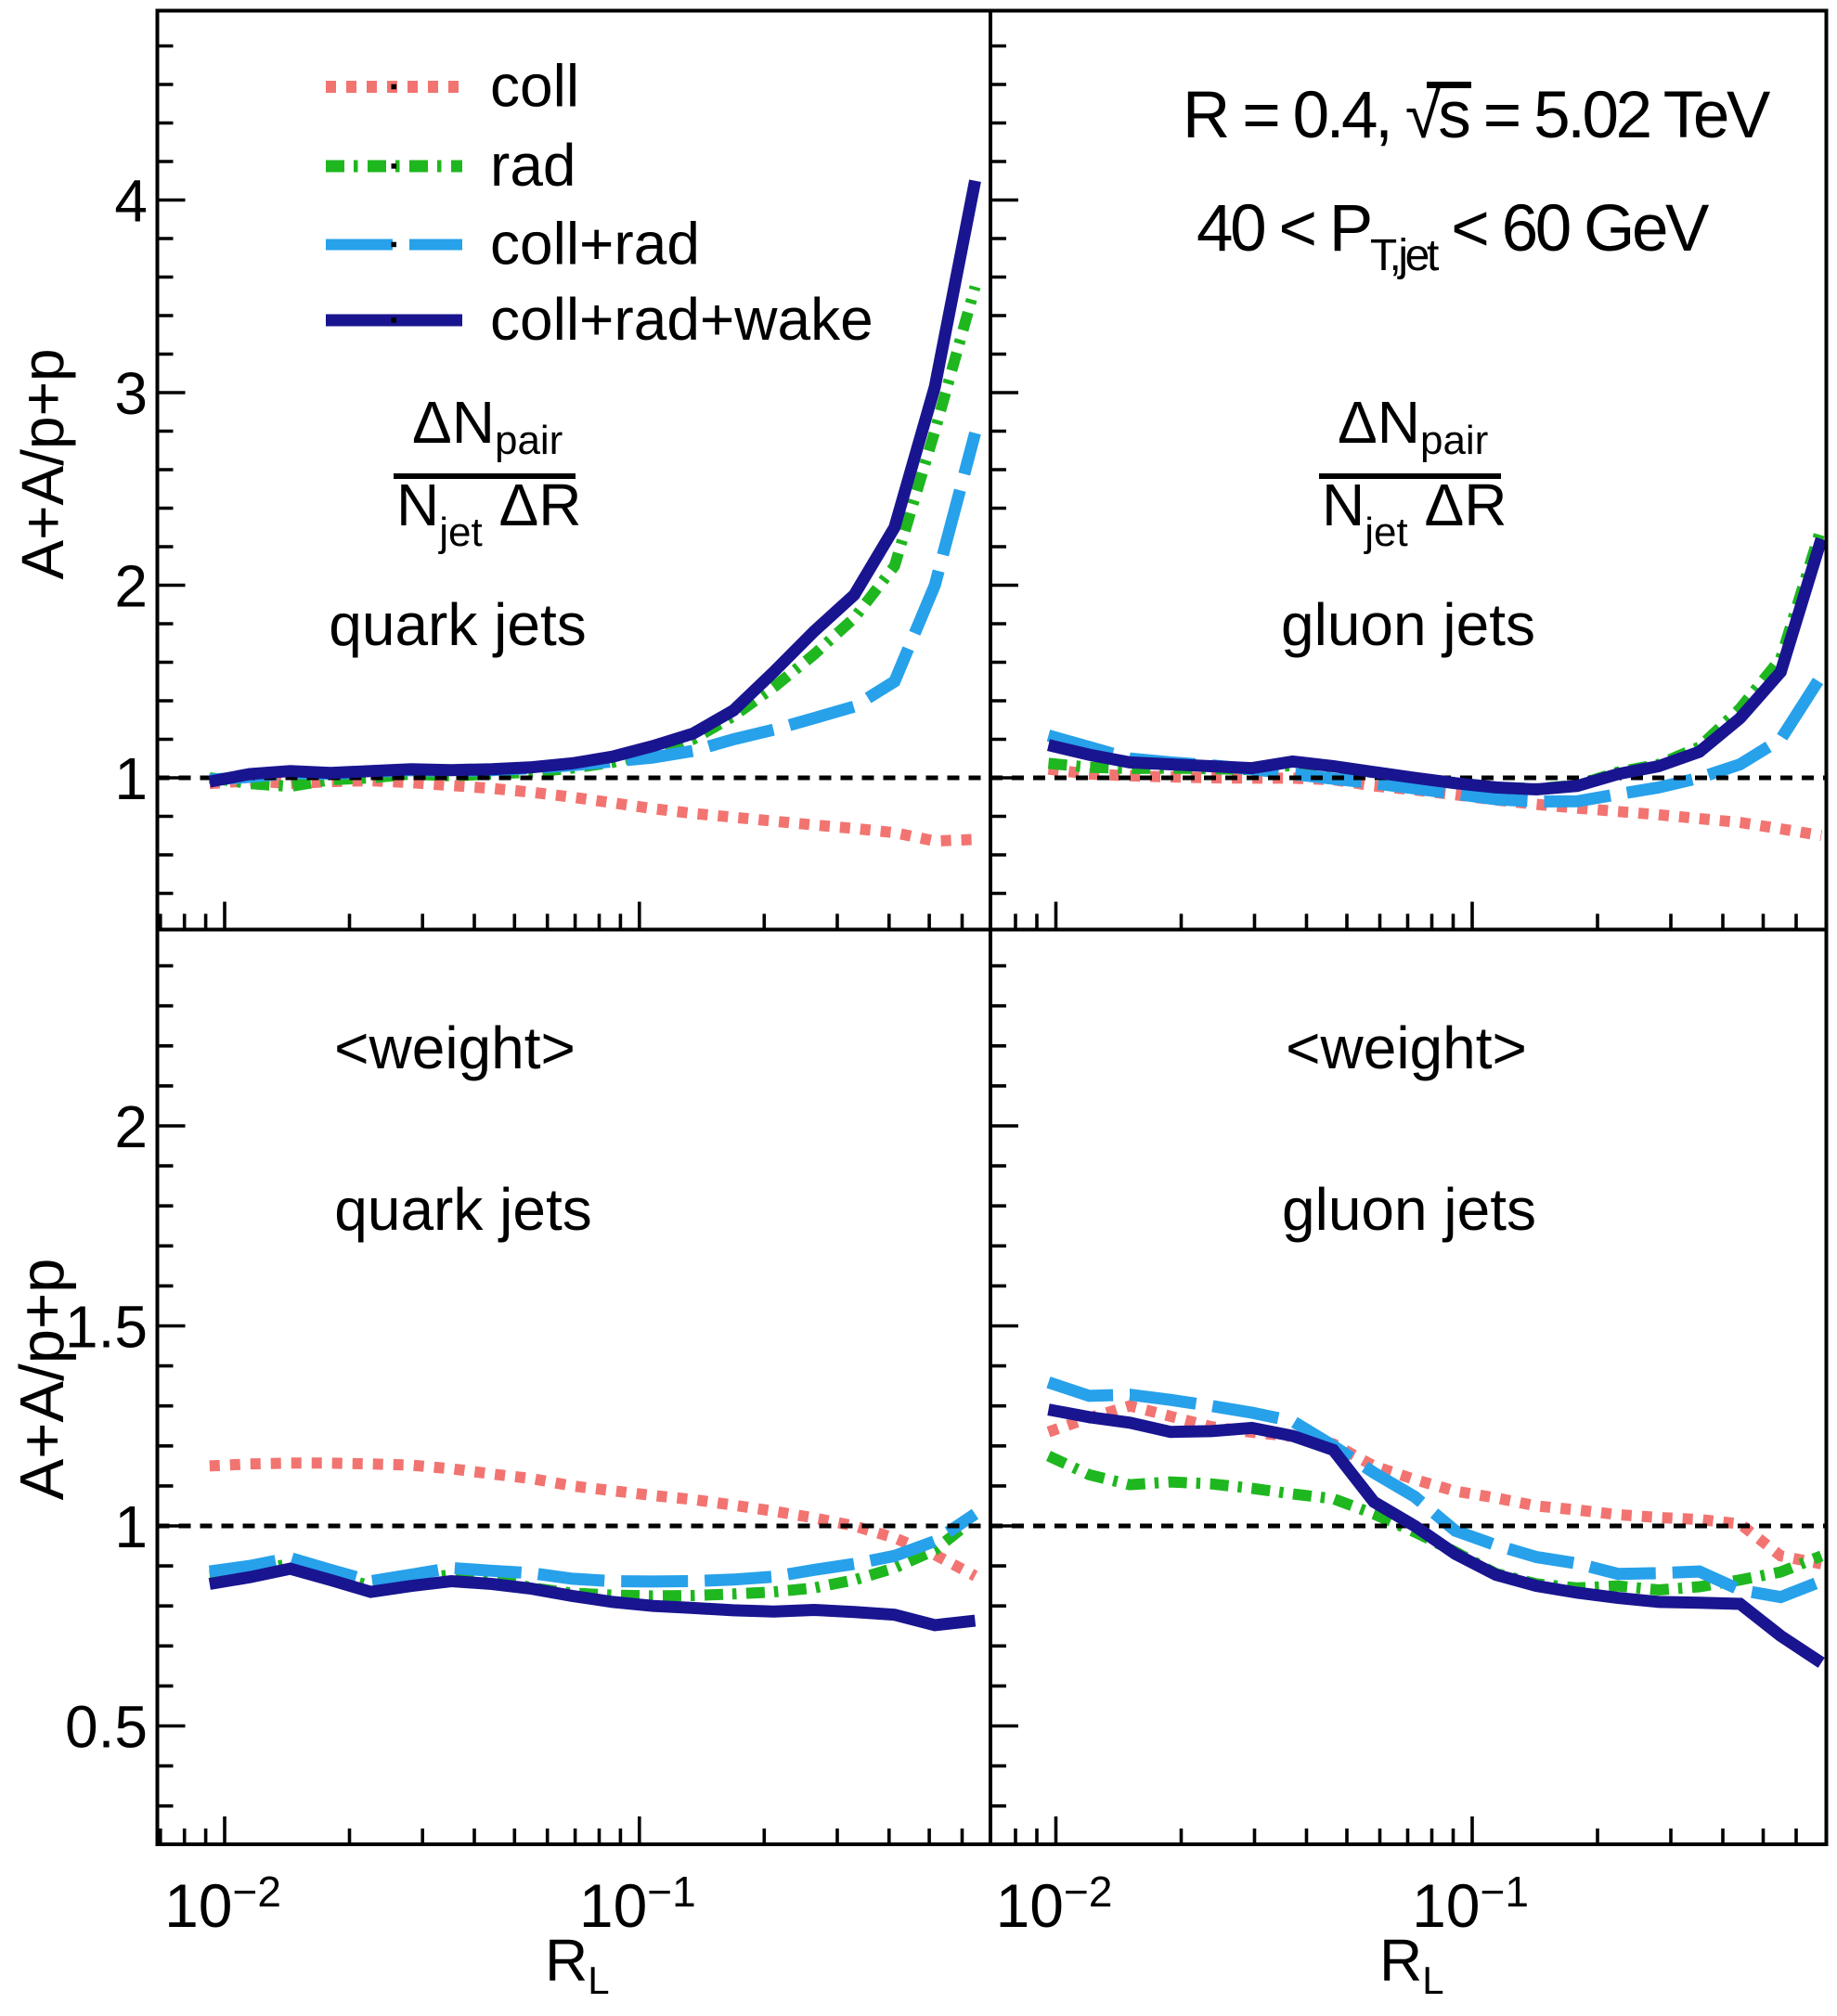  Describe the element at coordinates (682, 319) in the screenshot. I see `svg-text: coll+rad+wake` at that location.